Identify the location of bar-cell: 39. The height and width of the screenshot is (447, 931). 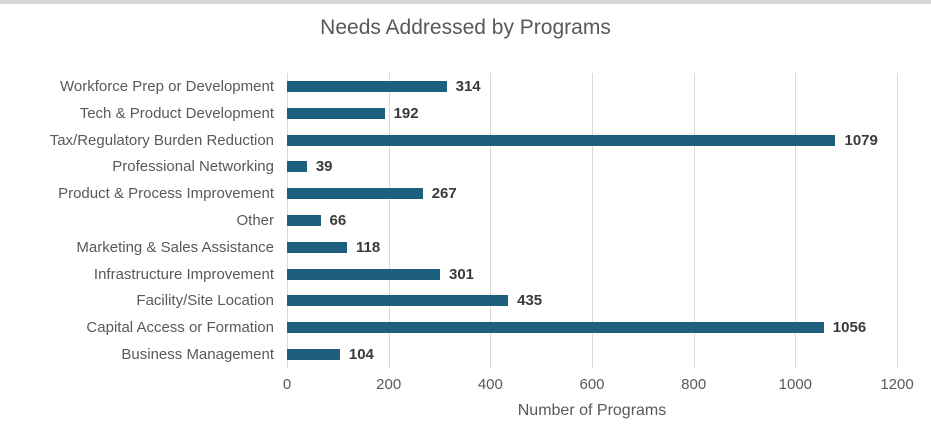
(592, 166).